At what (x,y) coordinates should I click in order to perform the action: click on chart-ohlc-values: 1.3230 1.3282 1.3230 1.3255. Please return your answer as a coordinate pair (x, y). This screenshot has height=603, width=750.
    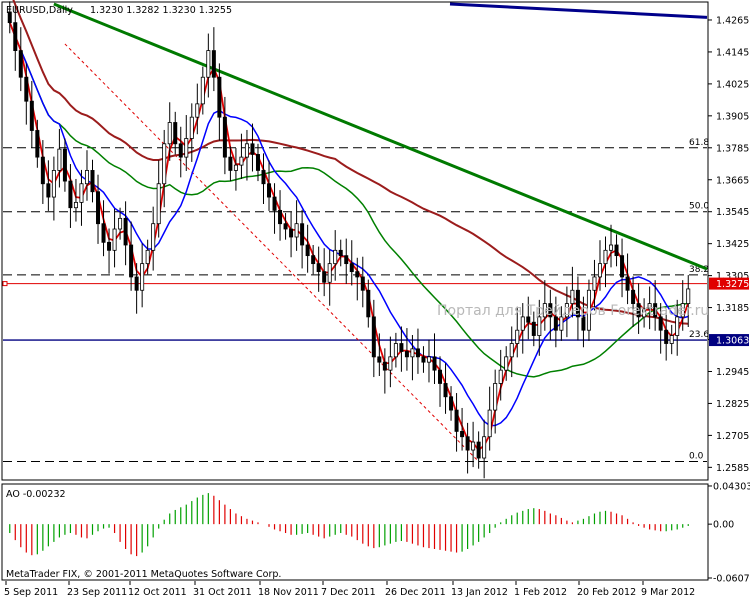
    Looking at the image, I should click on (161, 10).